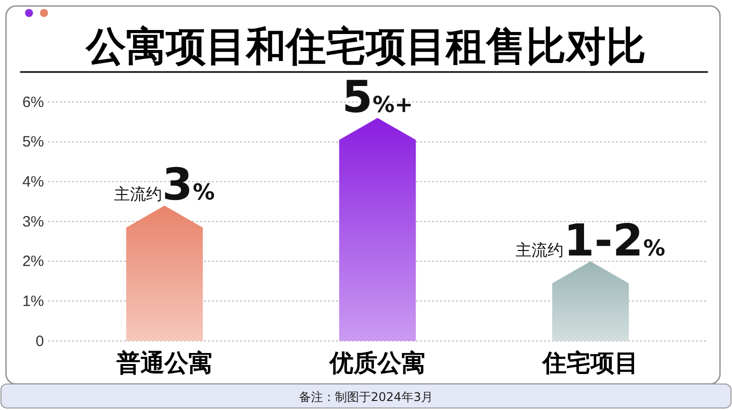 The image size is (732, 410). I want to click on annotation: 主流约3%, so click(164, 185).